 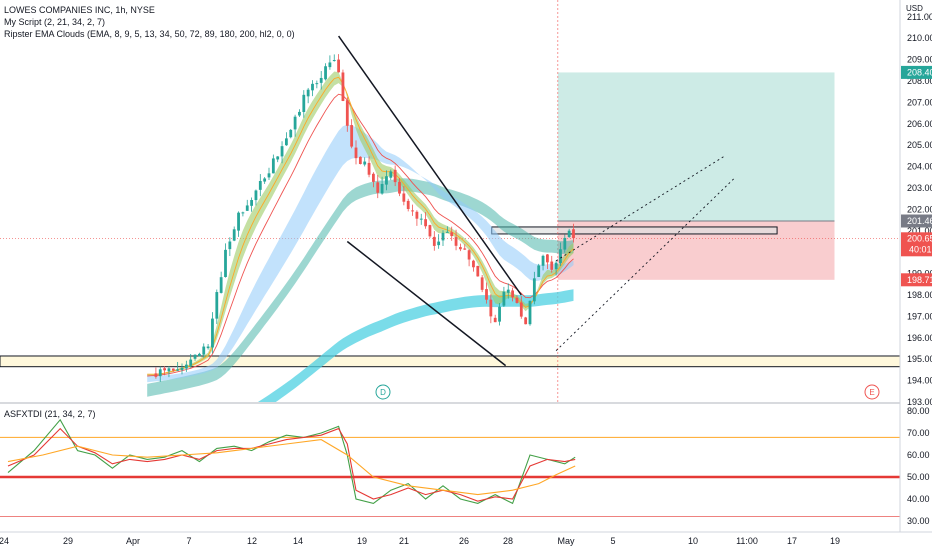 I want to click on ema-cloud-long, so click(x=415, y=345).